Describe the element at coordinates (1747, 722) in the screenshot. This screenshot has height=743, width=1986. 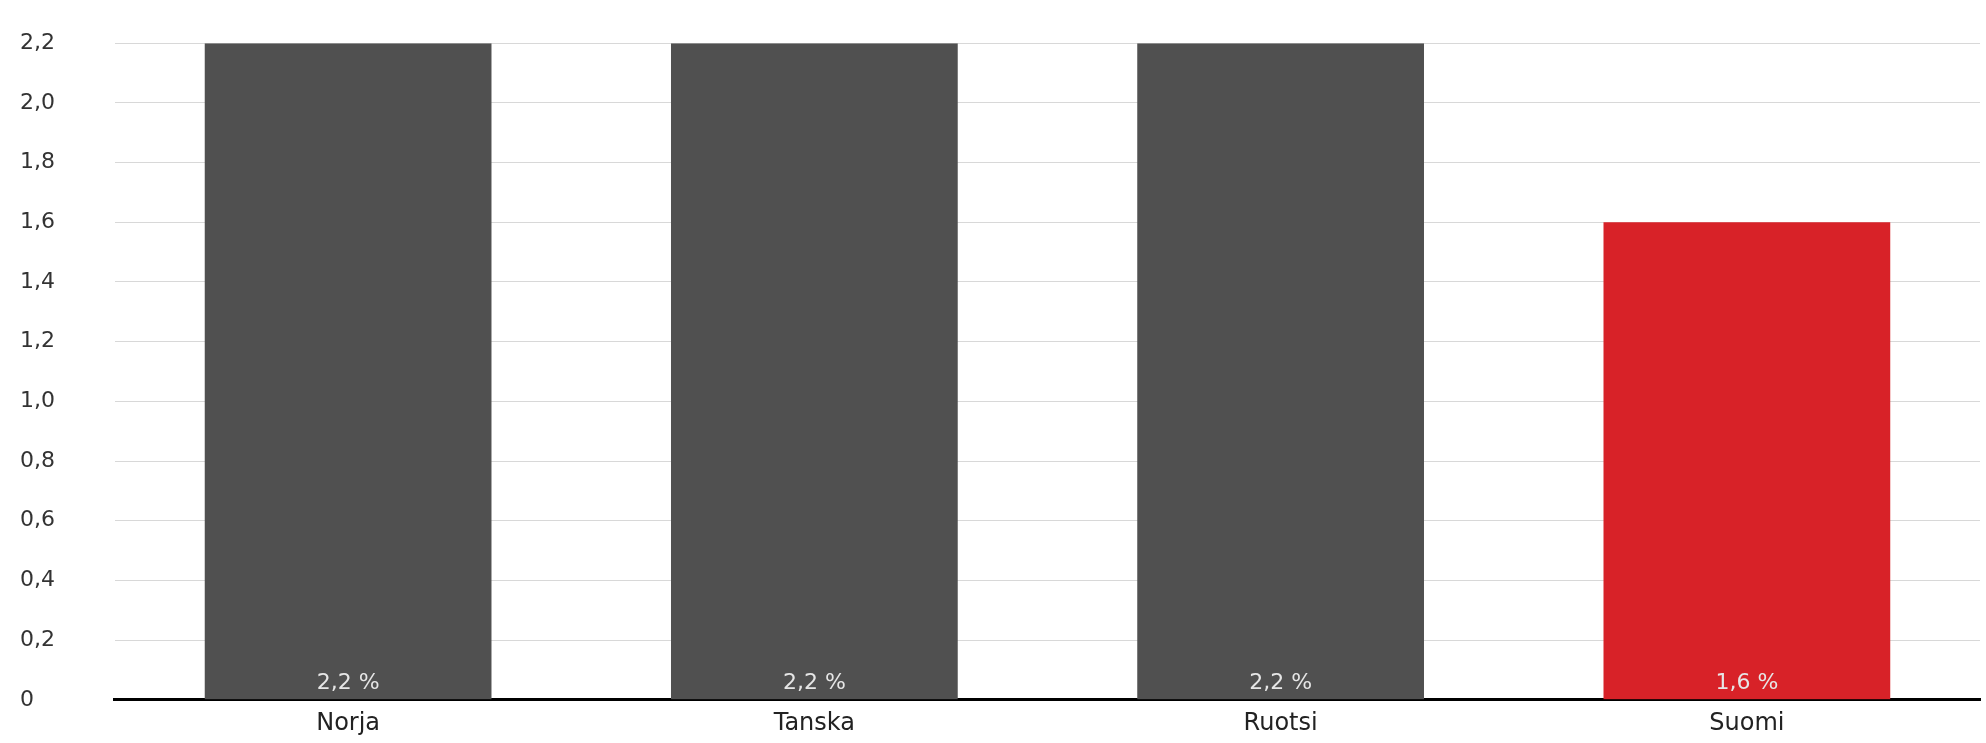
I see `x-tick-label: Suomi` at that location.